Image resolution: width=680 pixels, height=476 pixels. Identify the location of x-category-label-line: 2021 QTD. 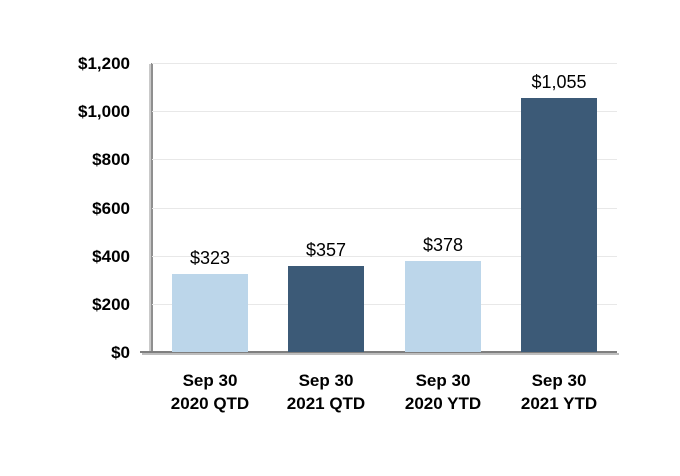
(326, 403).